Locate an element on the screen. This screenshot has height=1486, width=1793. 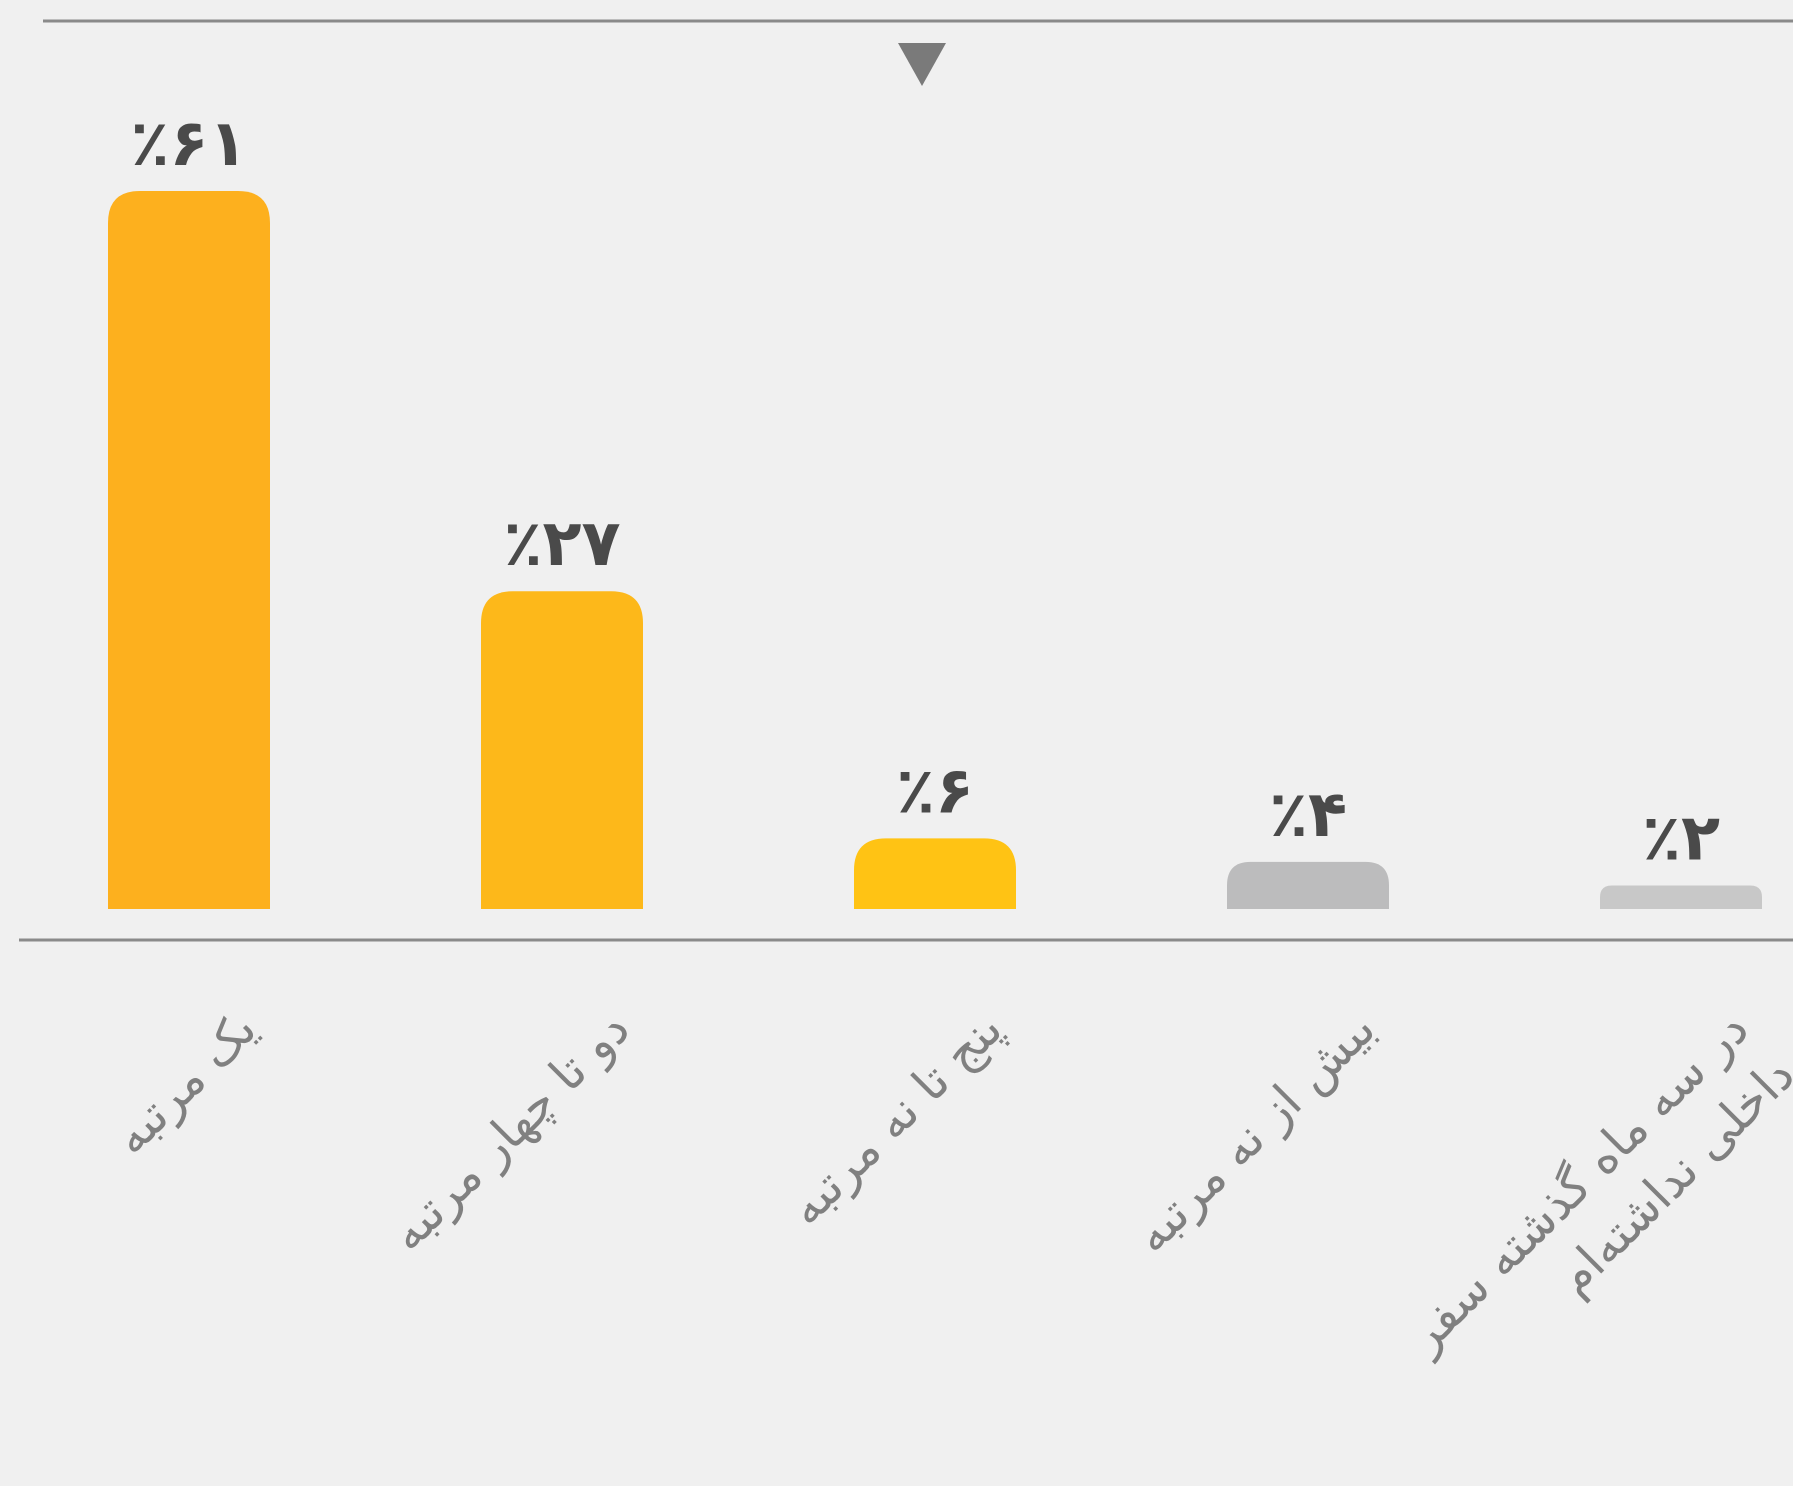
dropdown-marker is located at coordinates (922, 64).